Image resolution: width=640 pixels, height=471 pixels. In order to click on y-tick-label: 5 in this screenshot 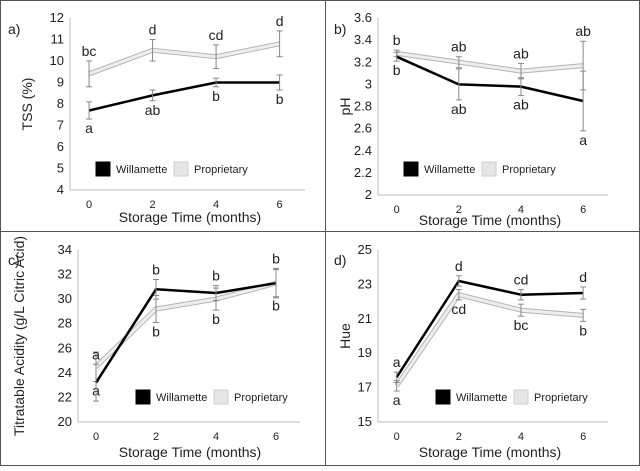, I will do `click(60, 168)`.